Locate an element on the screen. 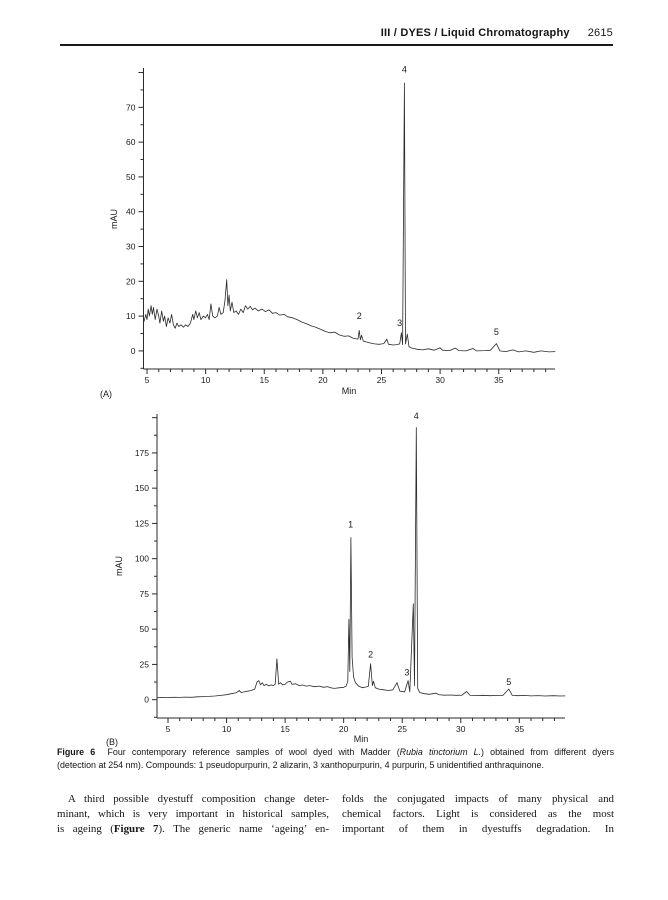 Image resolution: width=668 pixels, height=900 pixels. y-tick-label: 175 is located at coordinates (142, 453).